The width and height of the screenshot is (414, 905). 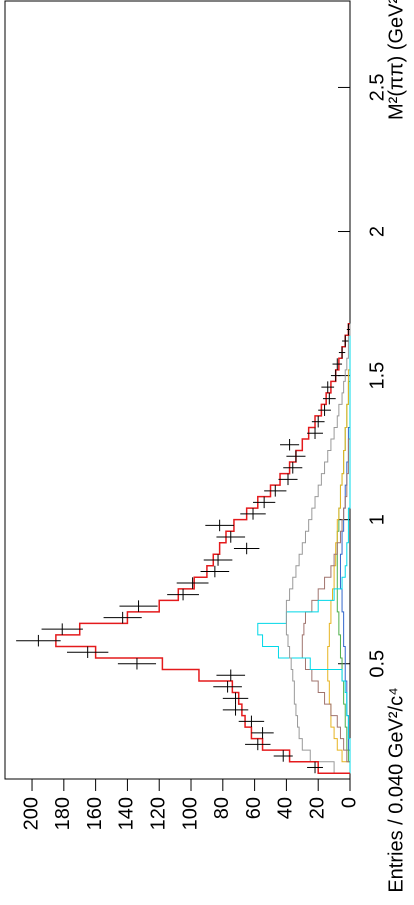 What do you see at coordinates (377, 88) in the screenshot?
I see `x-tick-label: 2.5` at bounding box center [377, 88].